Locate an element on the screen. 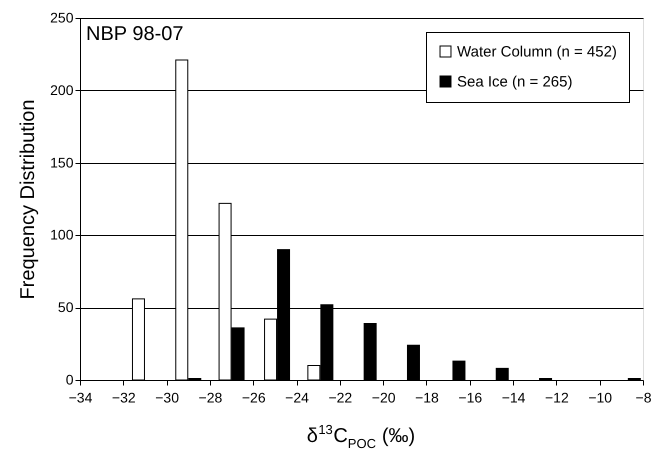  legend-label: Sea Ice (n = 265) is located at coordinates (514, 82).